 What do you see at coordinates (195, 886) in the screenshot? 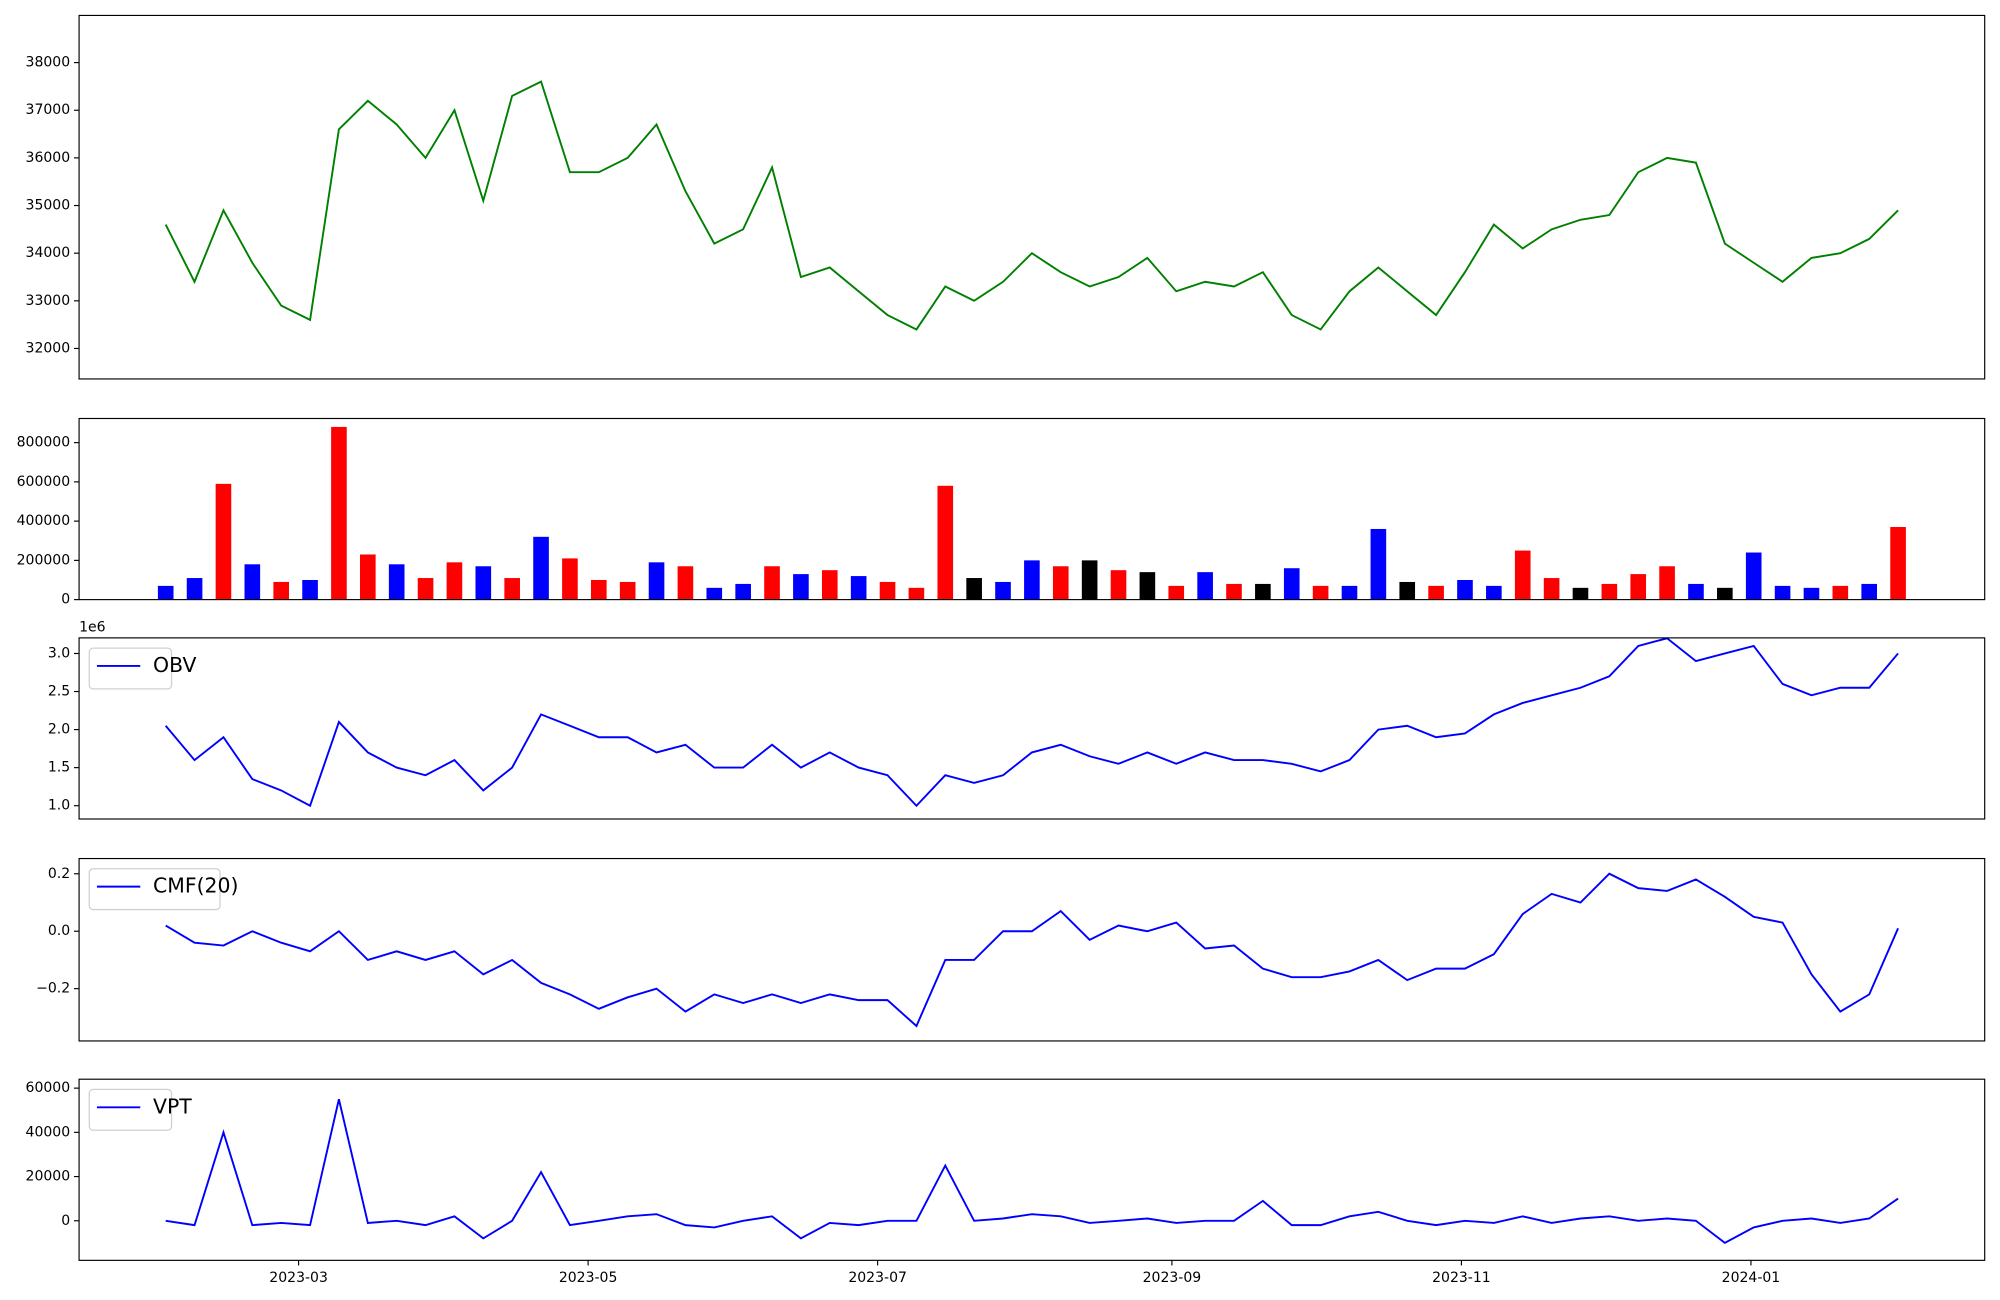
I see `legend-label: CMF(20)` at bounding box center [195, 886].